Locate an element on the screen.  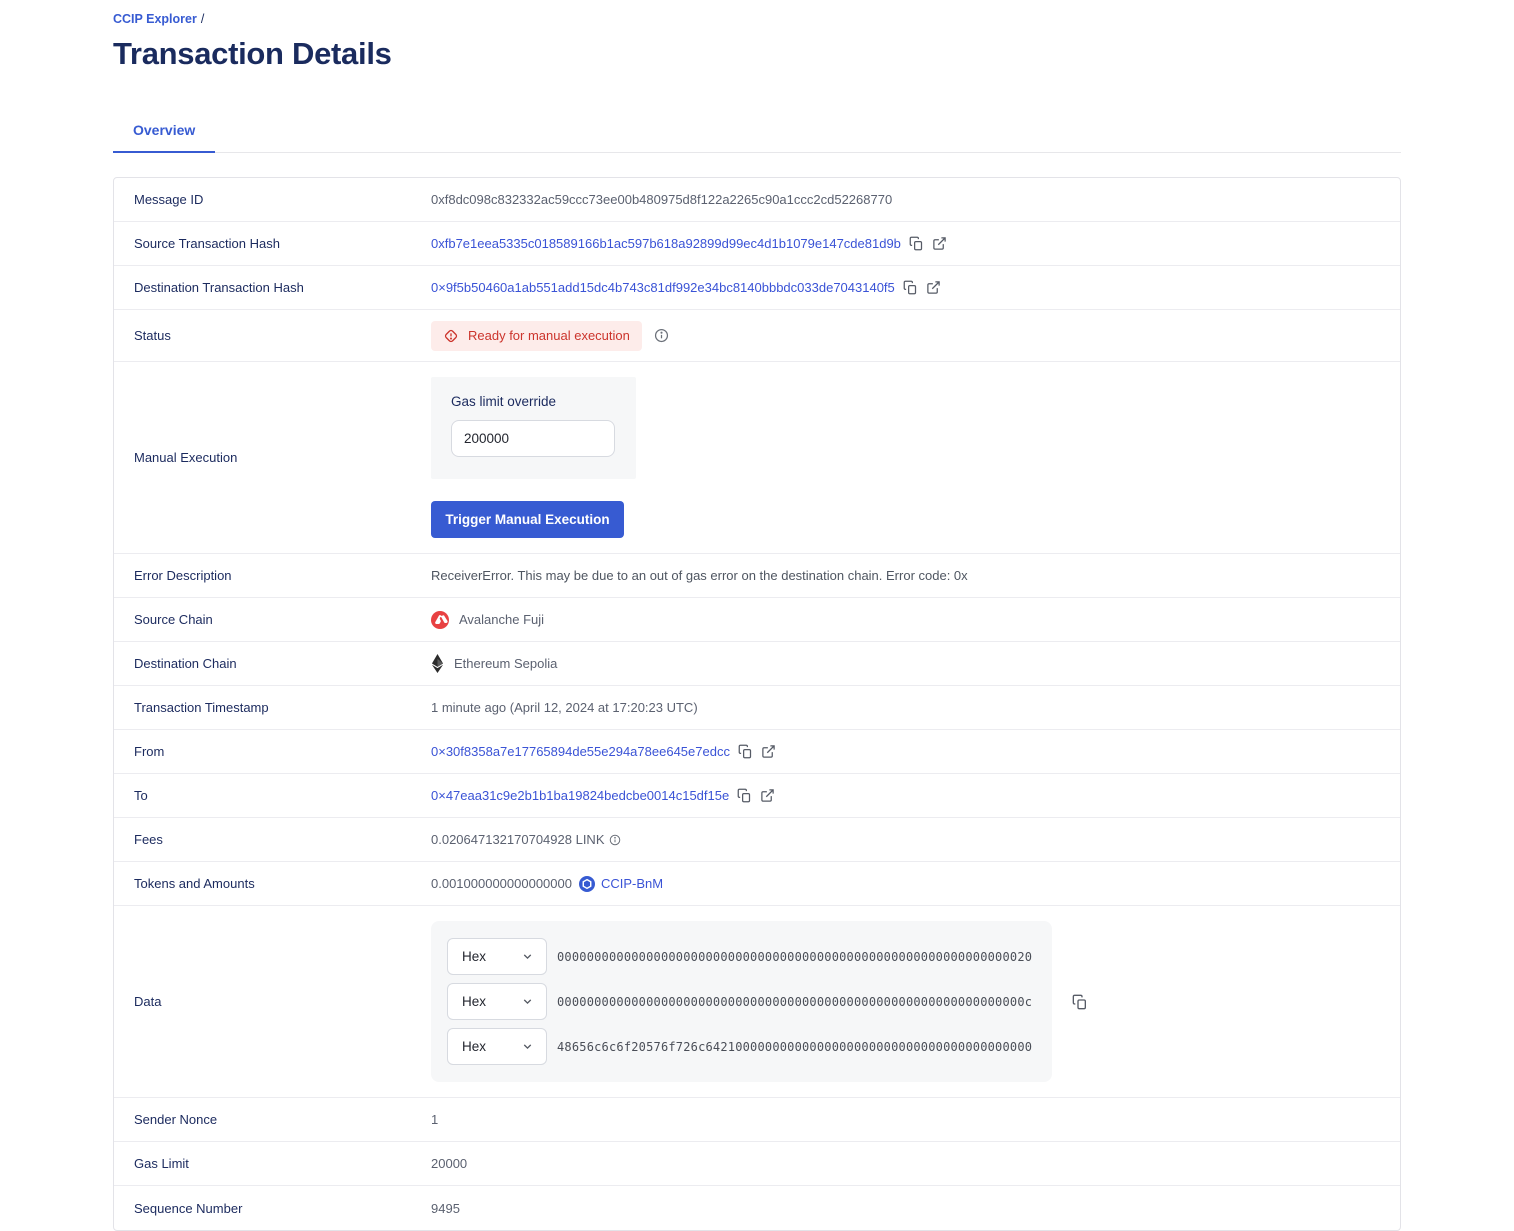
destination-chain-name: Ethereum Sepolia is located at coordinates (506, 663).